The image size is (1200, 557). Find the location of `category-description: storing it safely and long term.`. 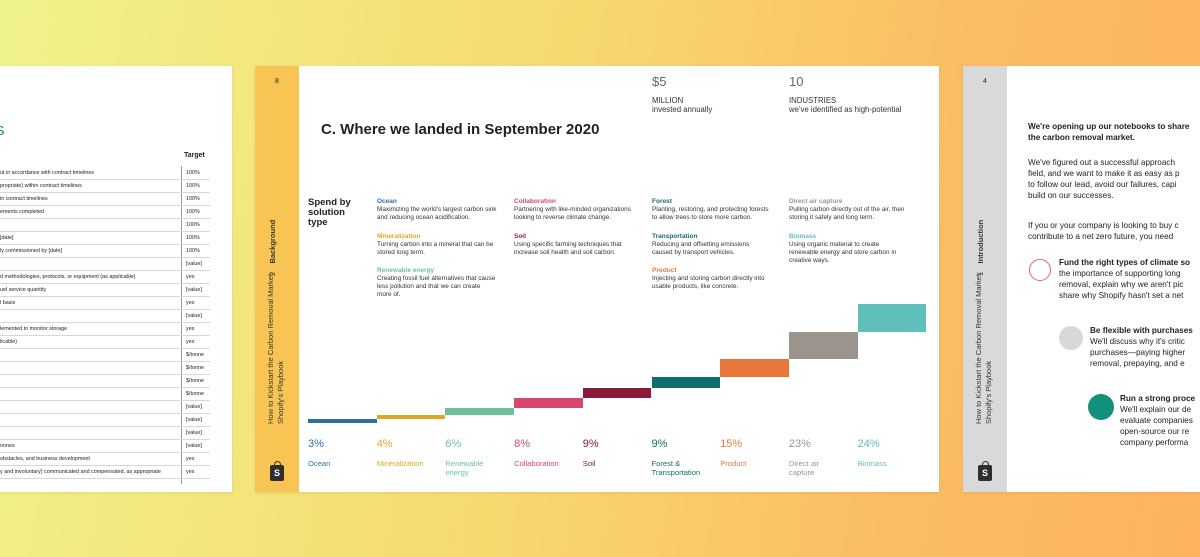

category-description: storing it safely and long term. is located at coordinates (832, 217).